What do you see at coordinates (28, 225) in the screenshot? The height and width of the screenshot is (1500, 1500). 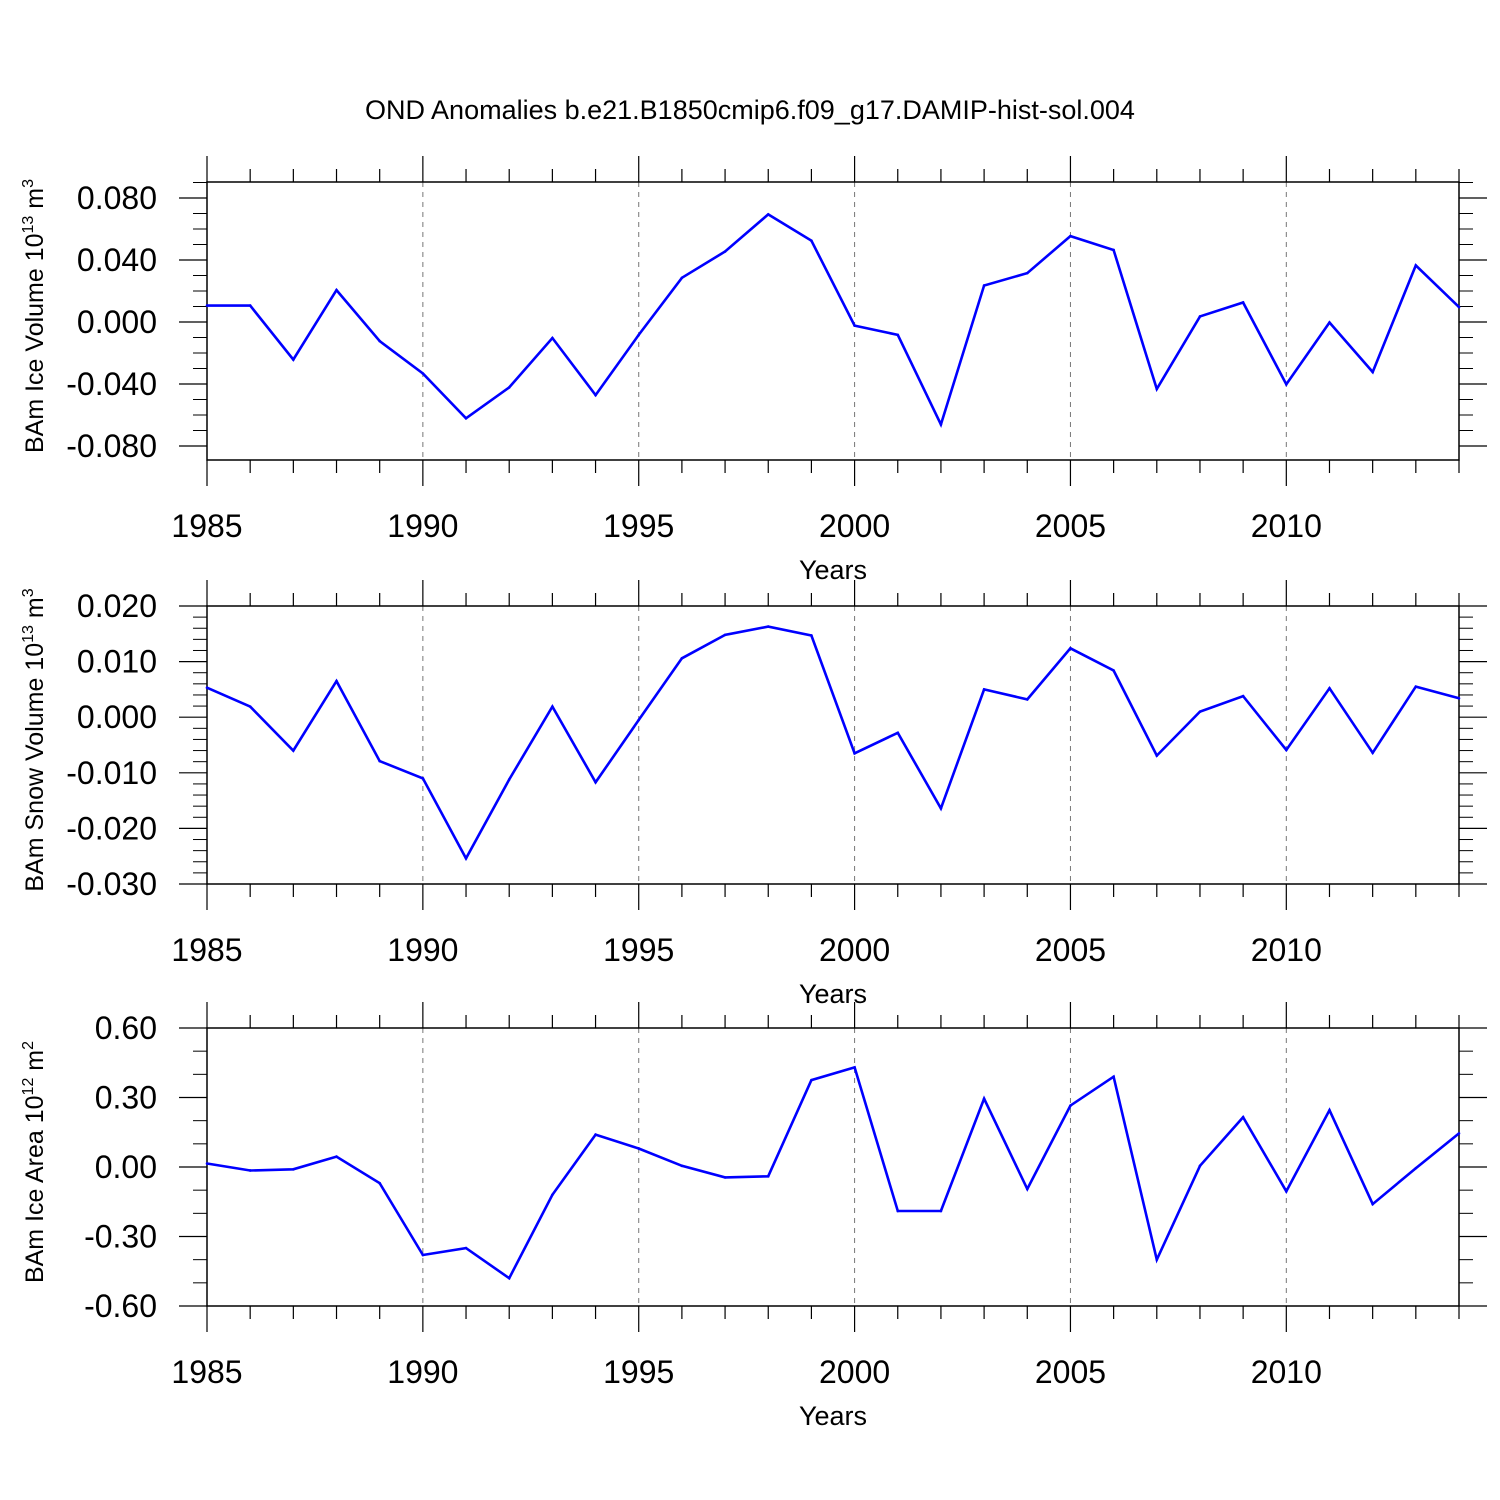 I see `y-axis-label-part: 13` at bounding box center [28, 225].